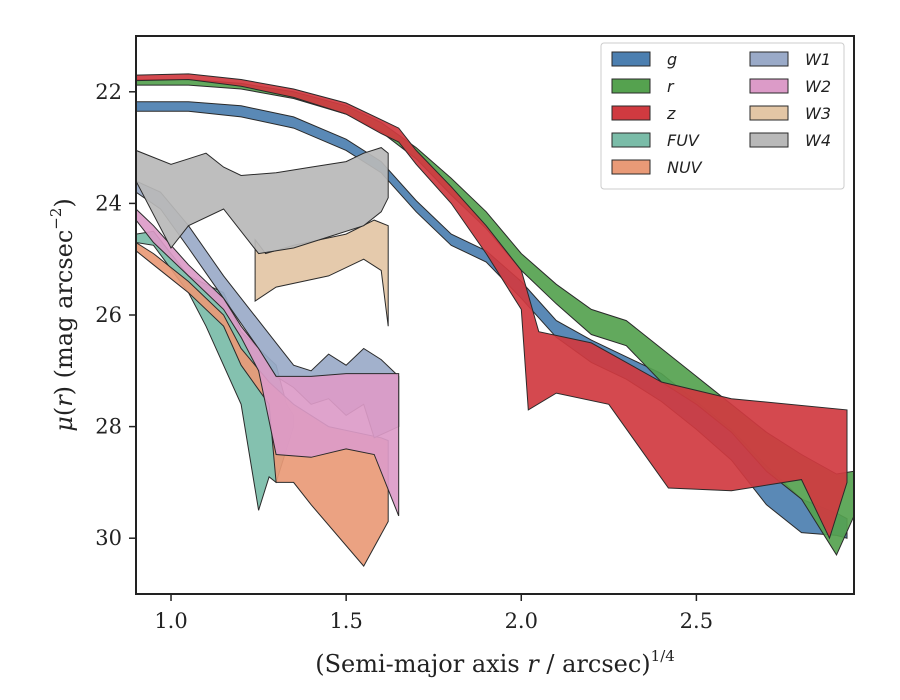 The image size is (900, 700). Describe the element at coordinates (64, 400) in the screenshot. I see `y-axis-variable: r` at that location.